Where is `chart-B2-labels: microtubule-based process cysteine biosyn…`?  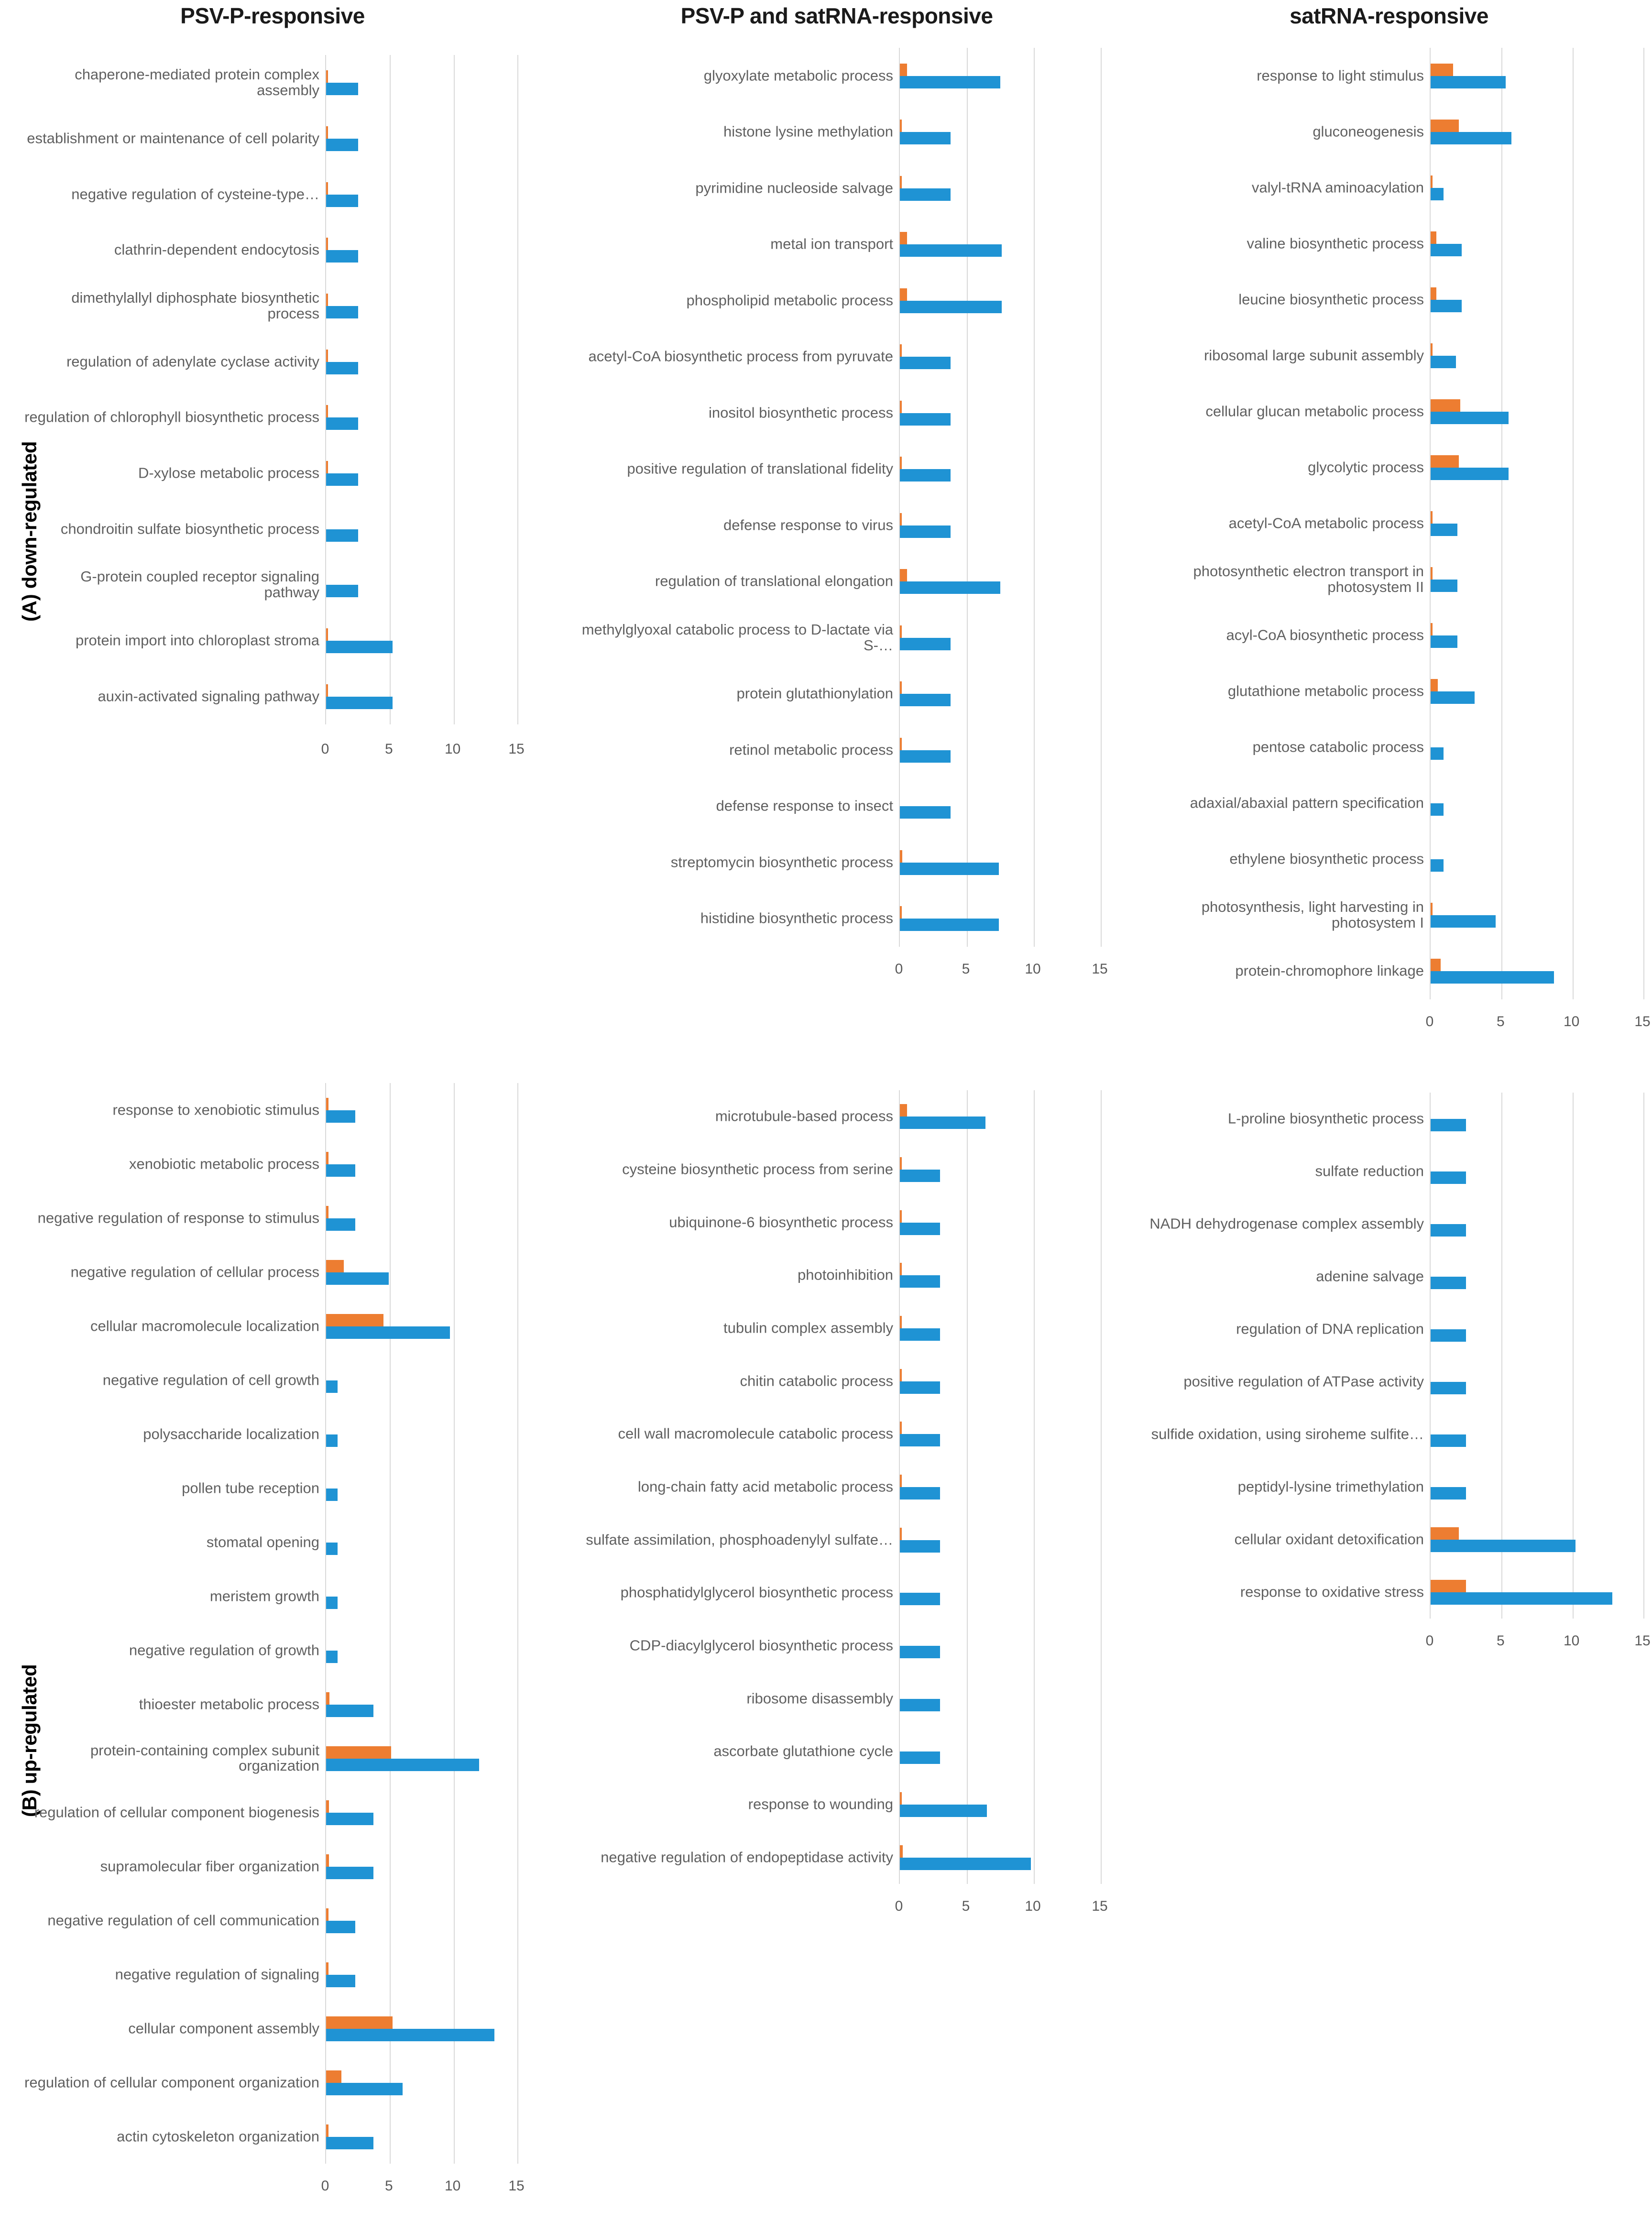 chart-B2-labels: microtubule-based process cysteine biosyn… is located at coordinates (731, 1487).